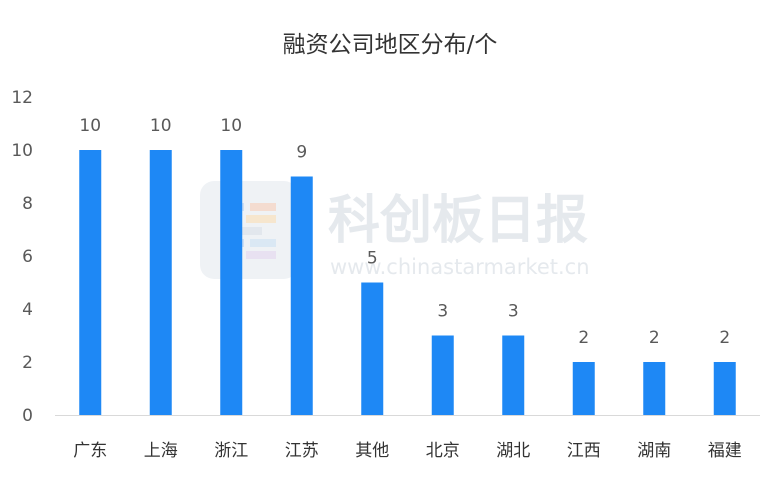  I want to click on x-tick-label: 浙江, so click(231, 451).